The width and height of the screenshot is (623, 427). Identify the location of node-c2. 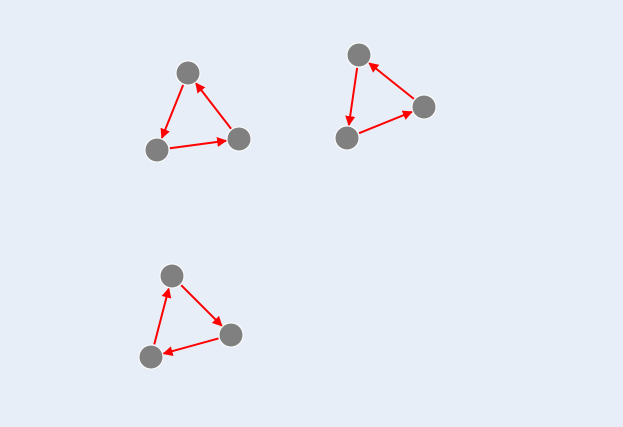
(231, 335).